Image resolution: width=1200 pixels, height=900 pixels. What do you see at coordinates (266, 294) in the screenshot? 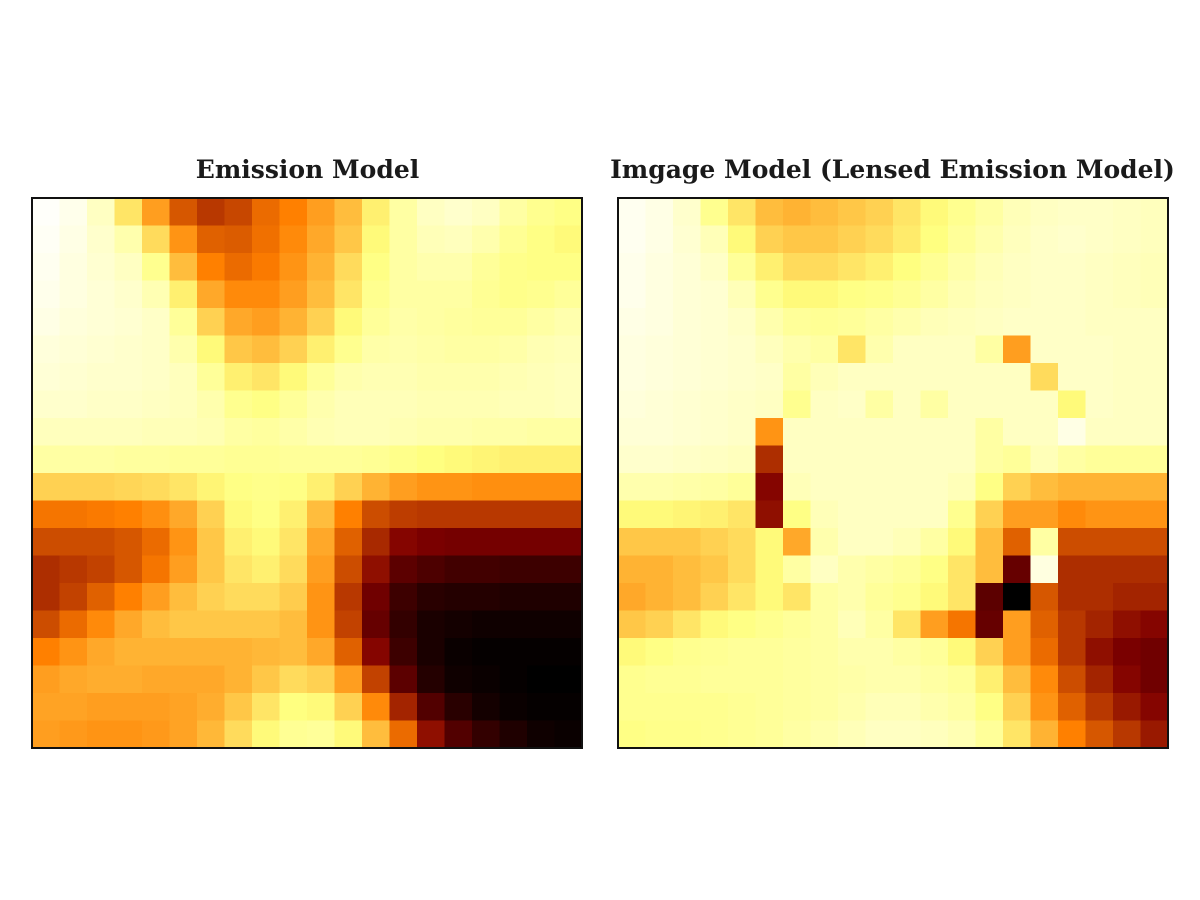
I see `heatmap-cell-r3-c8` at bounding box center [266, 294].